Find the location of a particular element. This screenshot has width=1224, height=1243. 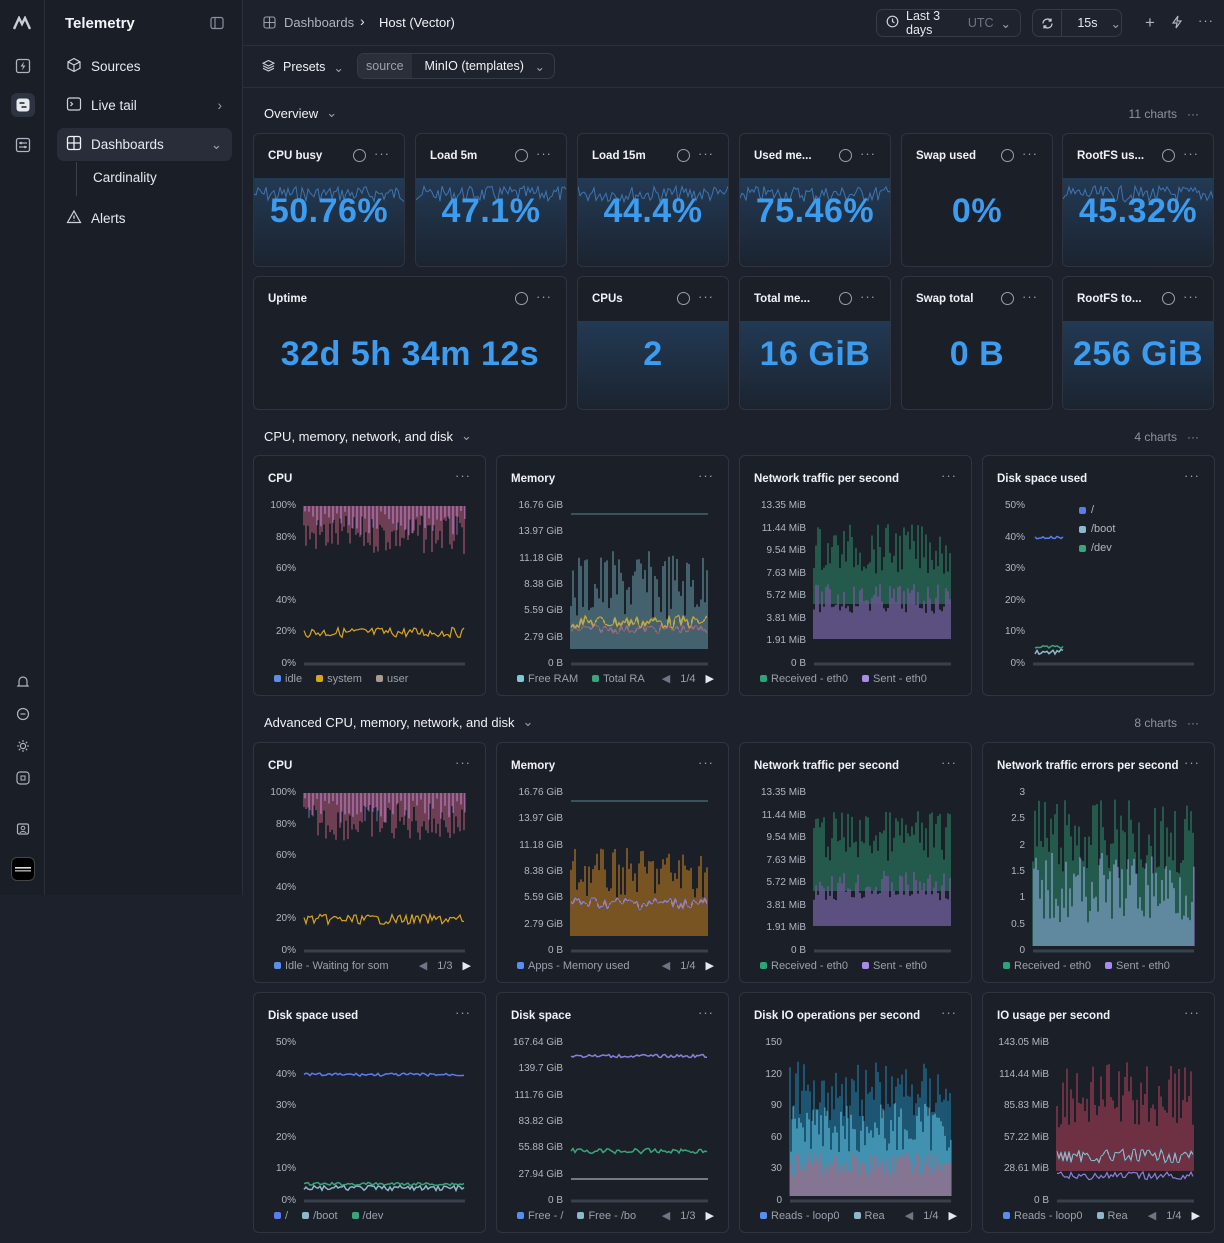

stat-card: Load 15m ··· 44.4% is located at coordinates (653, 200).